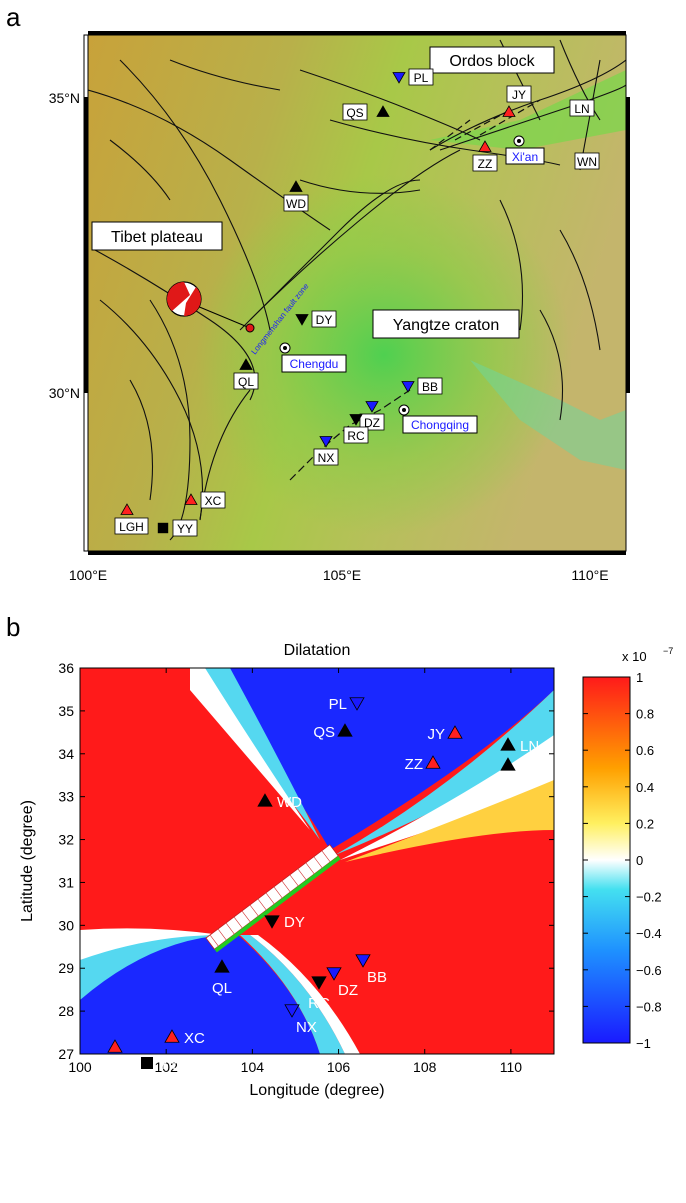 The width and height of the screenshot is (686, 1203). What do you see at coordinates (324, 732) in the screenshot?
I see `b-station-qs-label: QS` at bounding box center [324, 732].